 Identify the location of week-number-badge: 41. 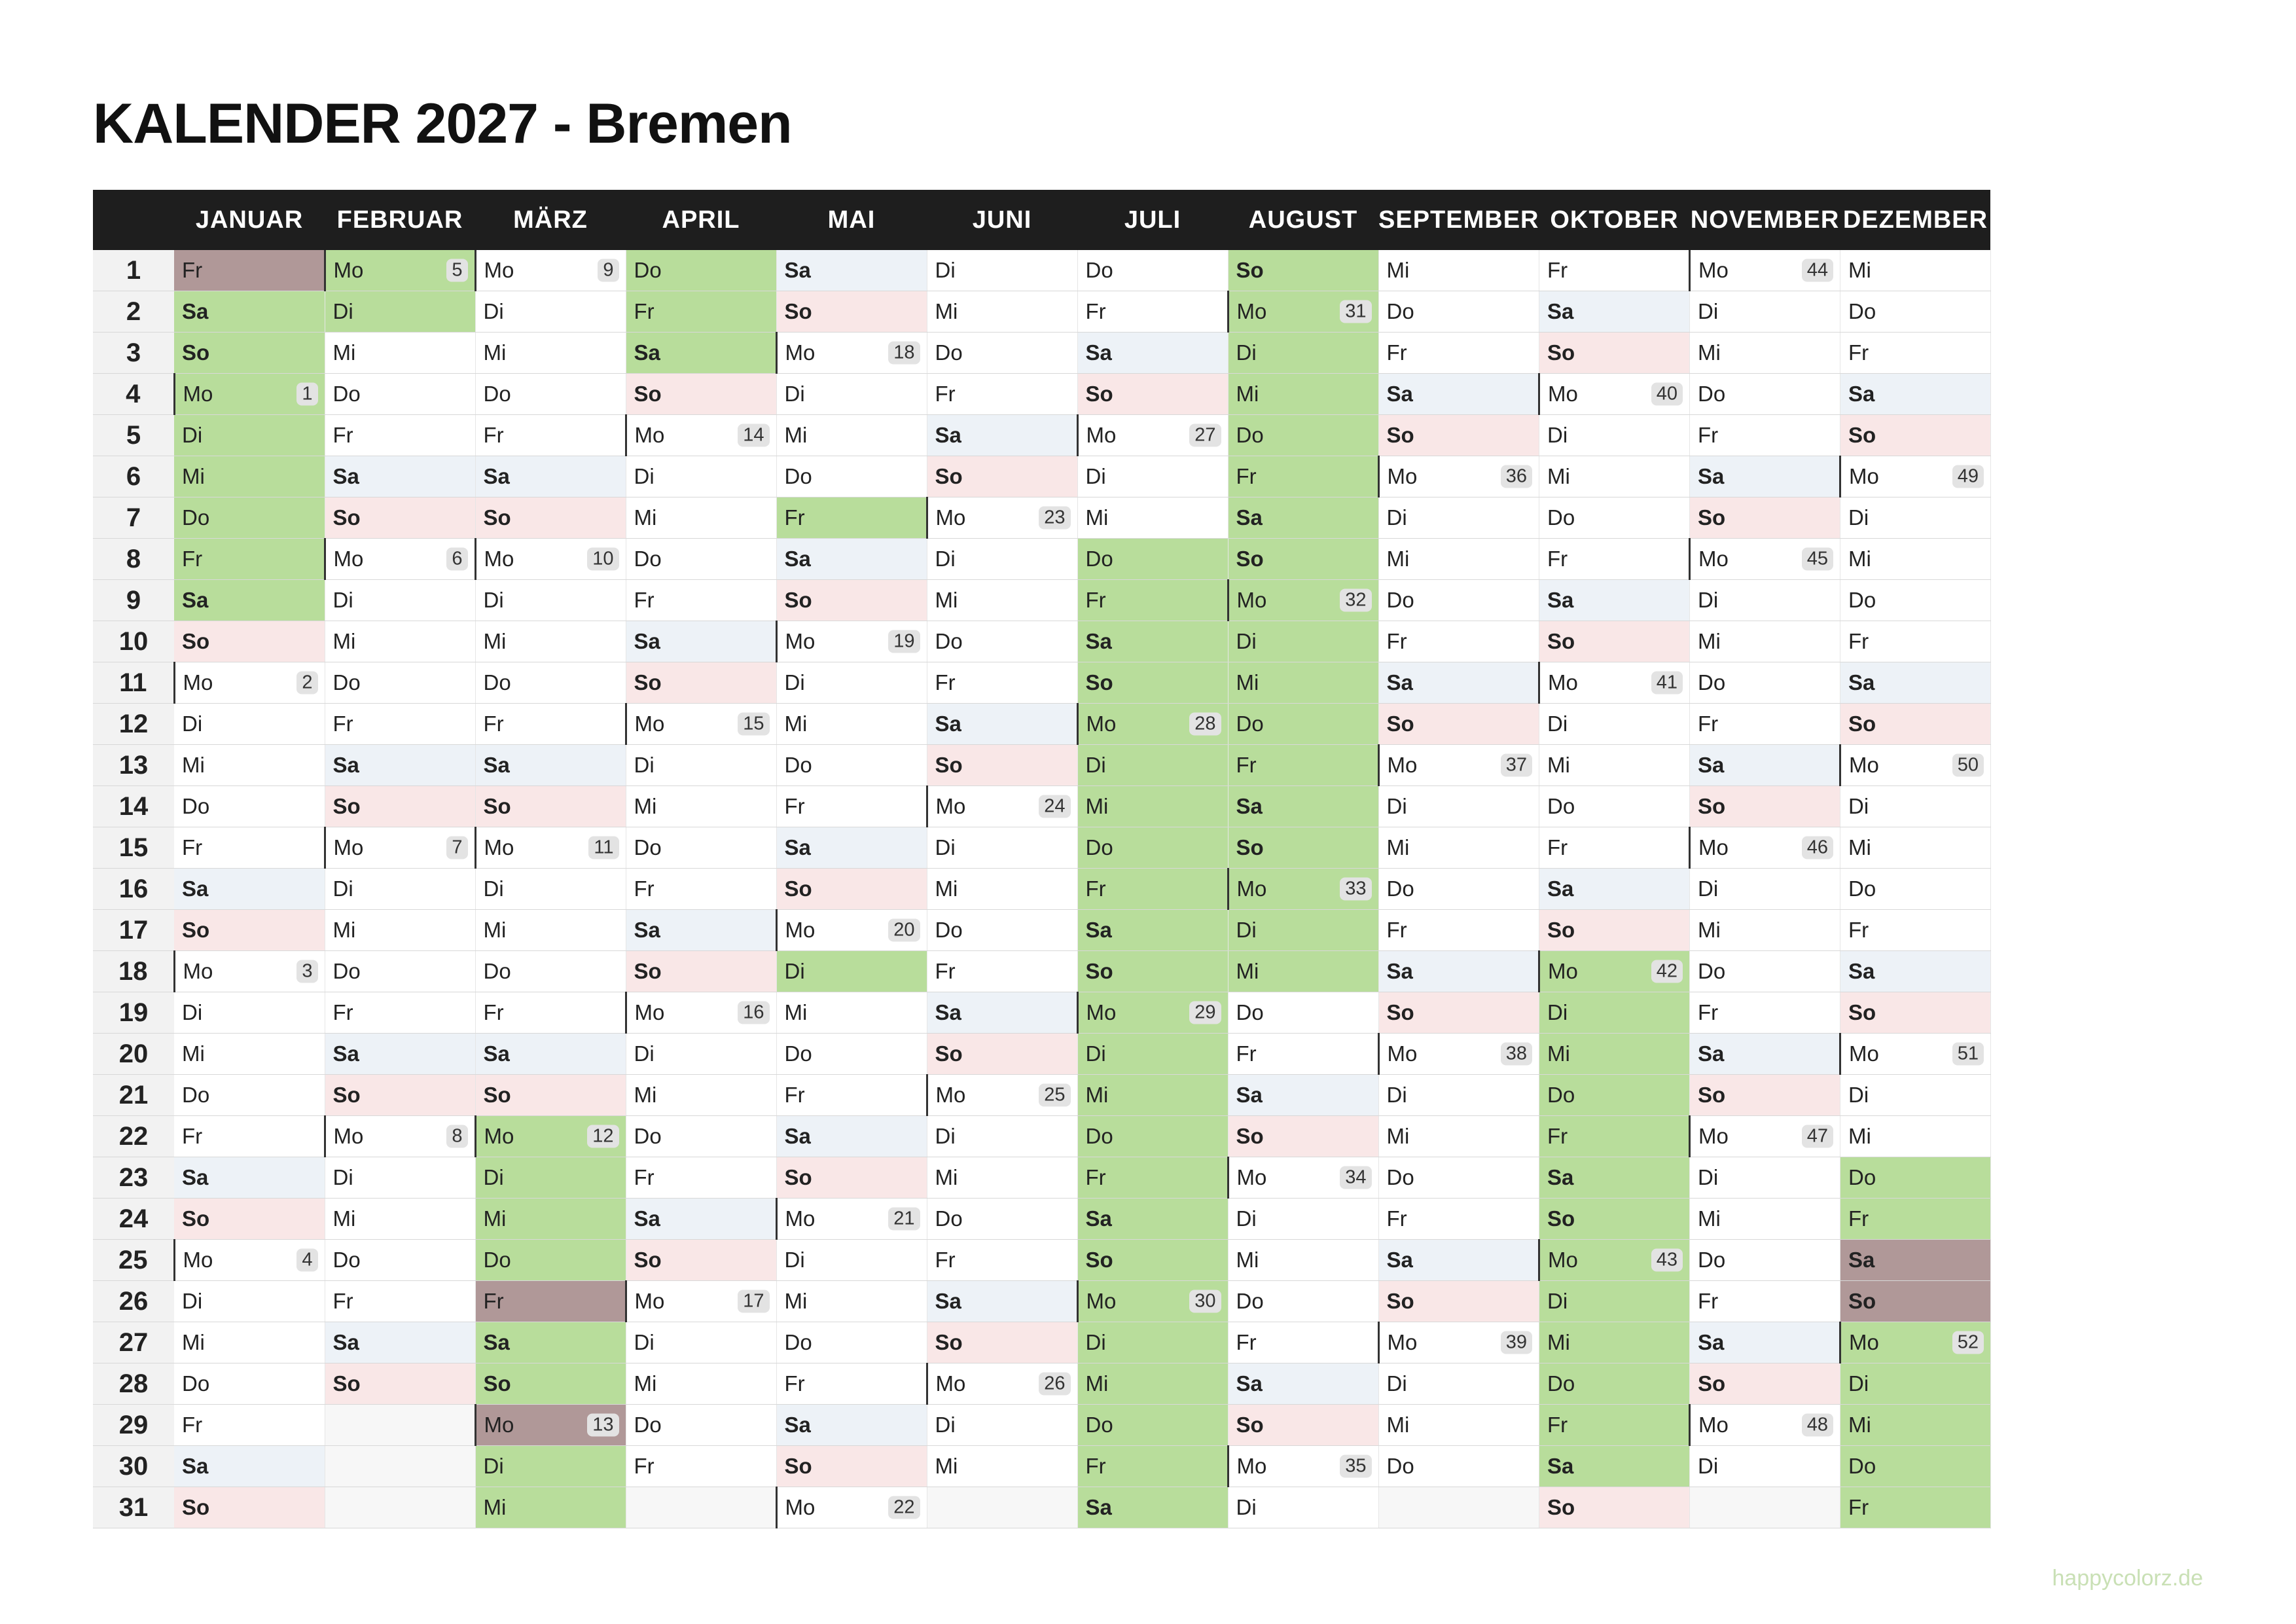
(1667, 683).